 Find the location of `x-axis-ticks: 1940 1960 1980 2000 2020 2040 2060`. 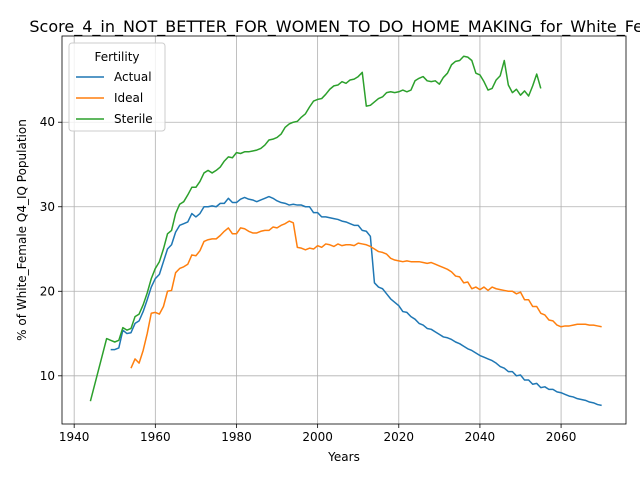

x-axis-ticks: 1940 1960 1980 2000 2020 2040 2060 is located at coordinates (317, 434).